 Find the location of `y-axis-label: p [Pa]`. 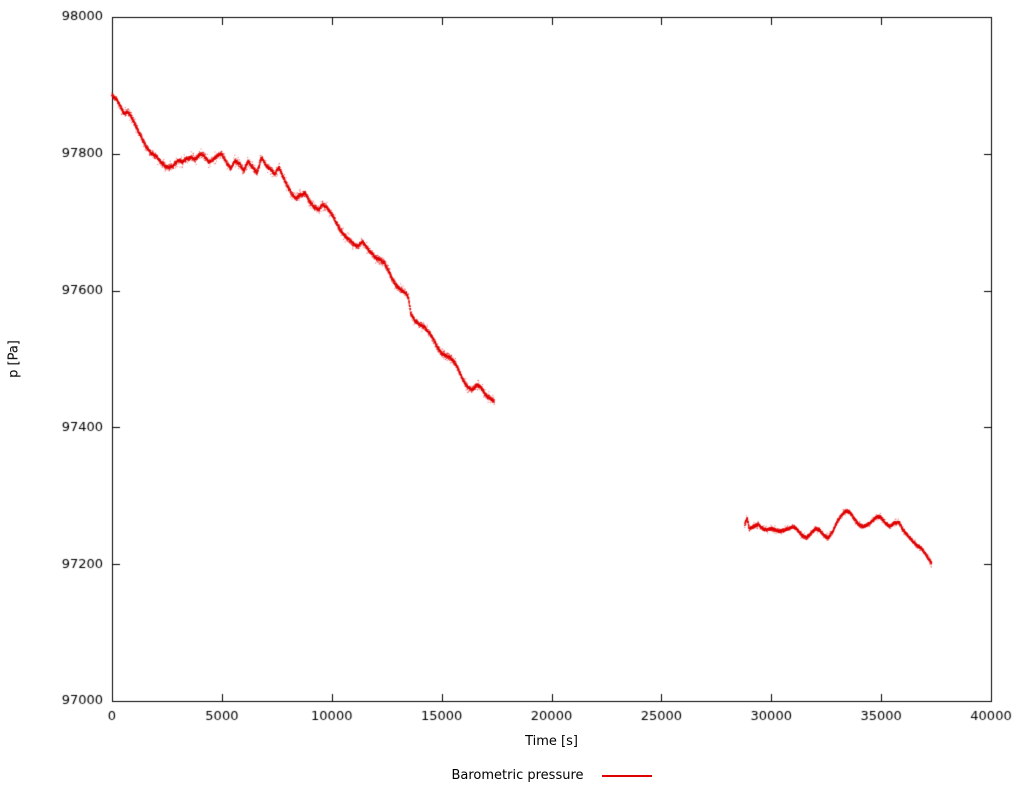

y-axis-label: p [Pa] is located at coordinates (14, 359).